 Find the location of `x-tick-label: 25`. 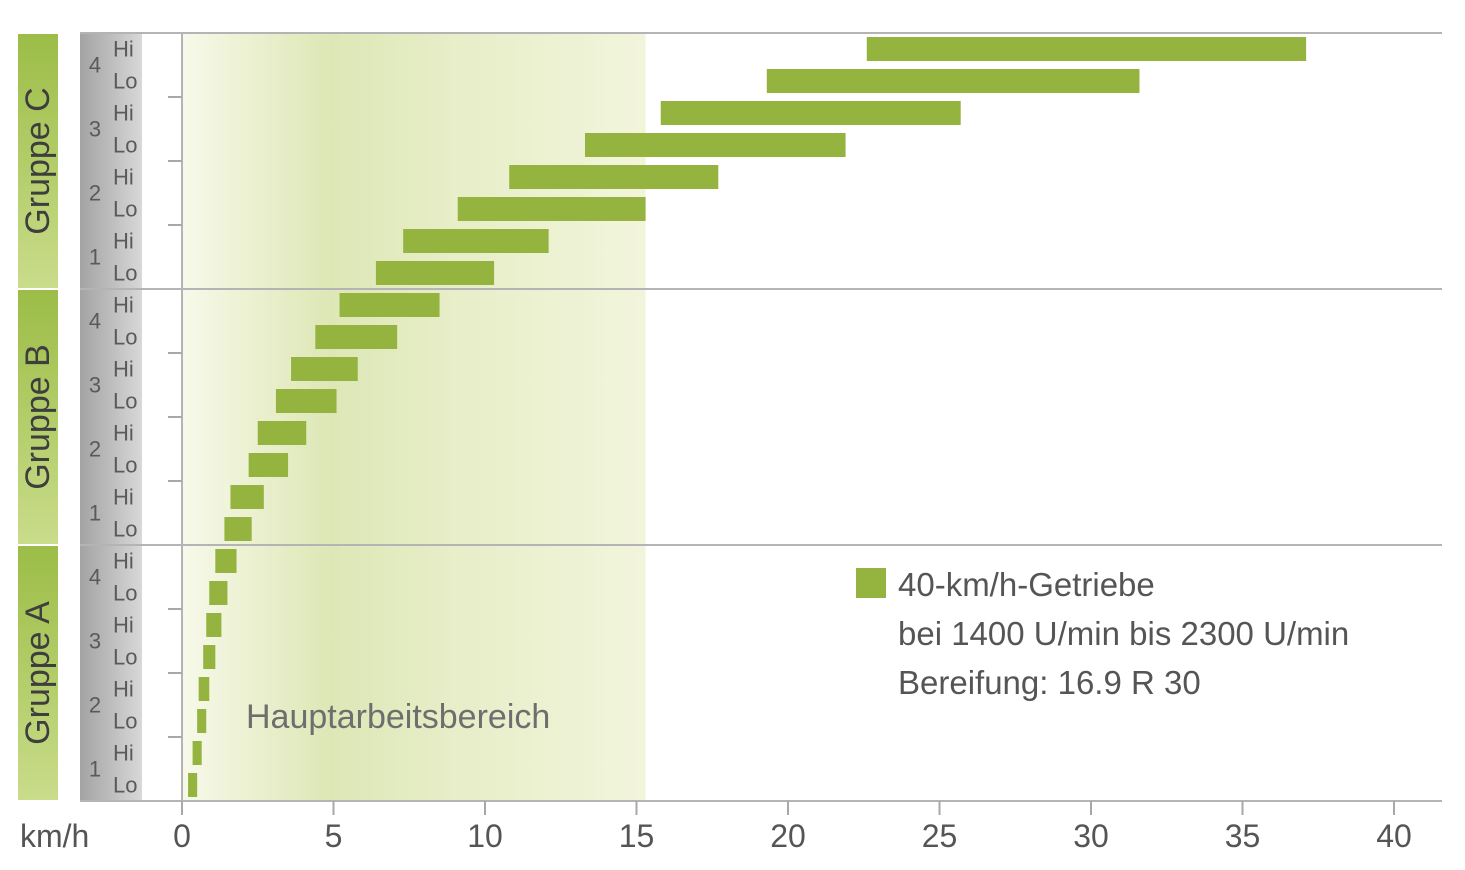

x-tick-label: 25 is located at coordinates (940, 836).